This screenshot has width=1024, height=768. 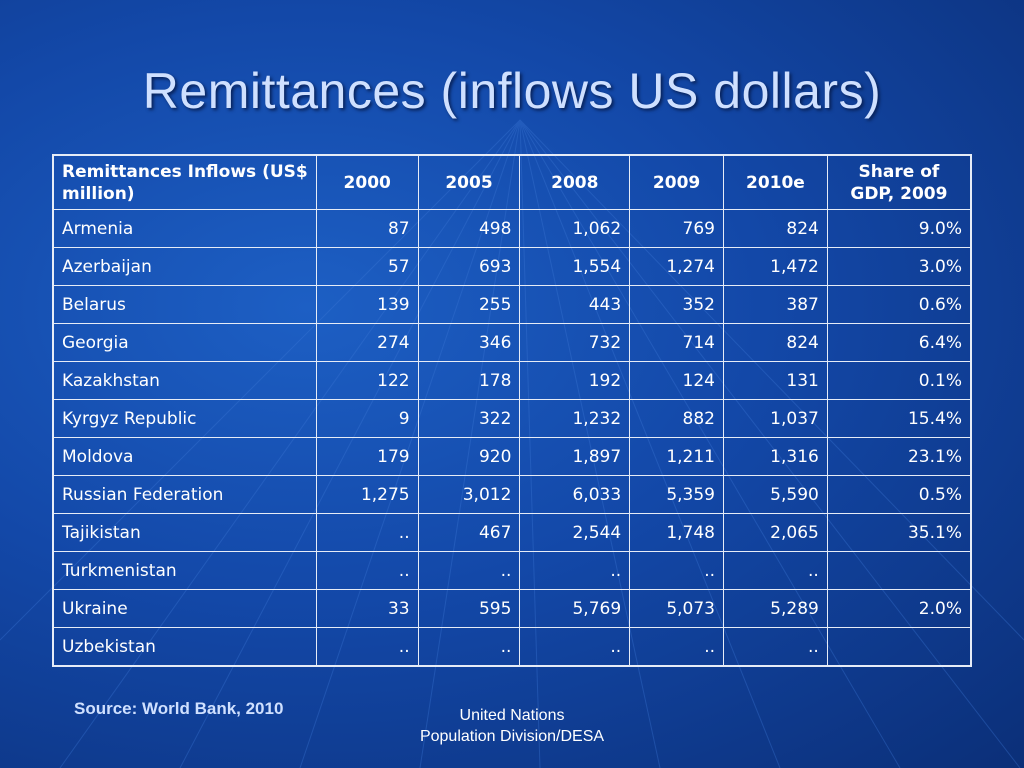 I want to click on value-cell: 3,012, so click(x=469, y=494).